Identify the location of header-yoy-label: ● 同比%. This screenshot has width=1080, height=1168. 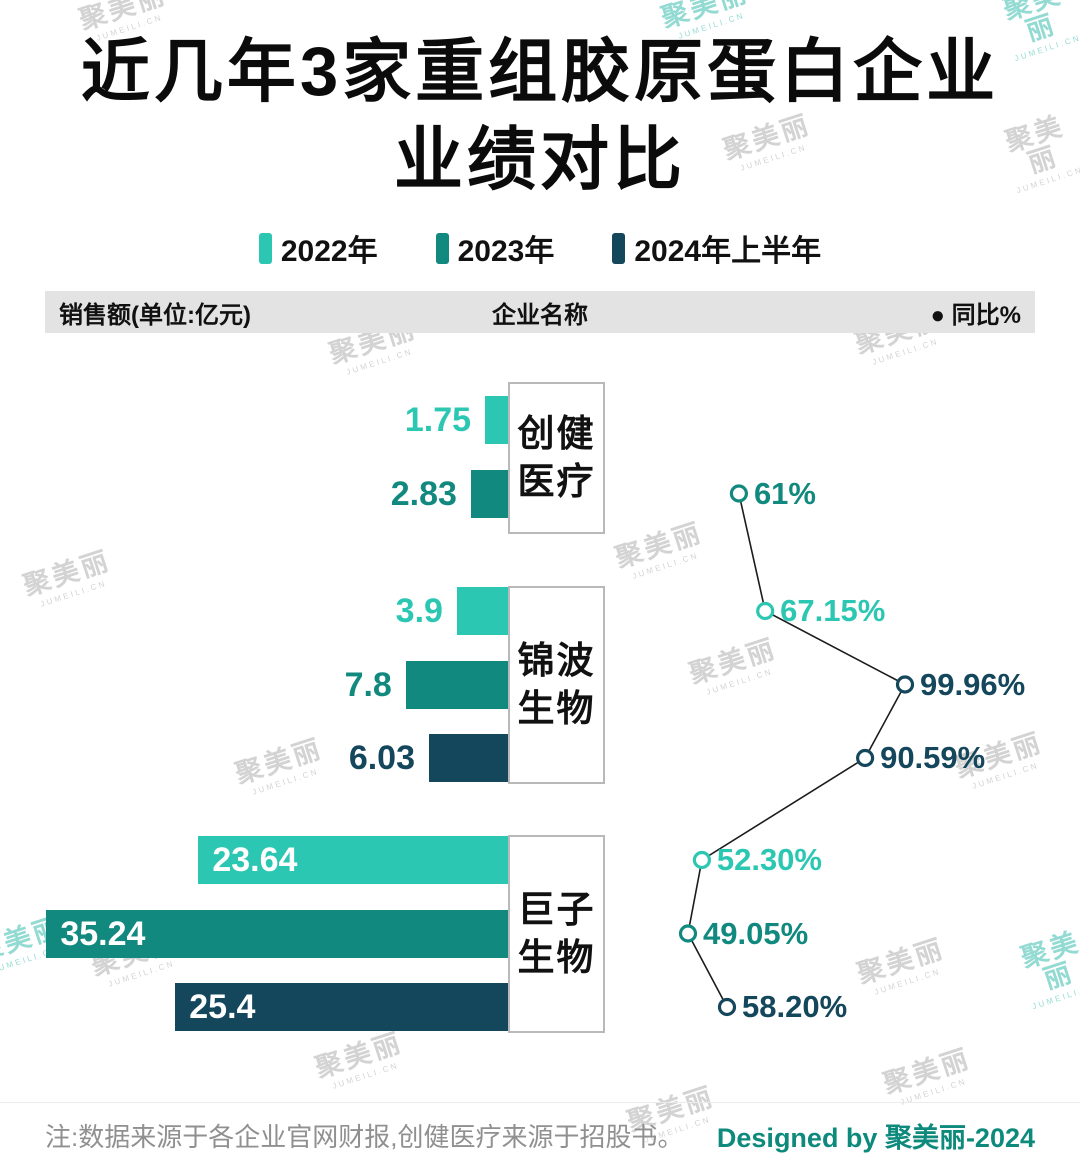
(975, 315).